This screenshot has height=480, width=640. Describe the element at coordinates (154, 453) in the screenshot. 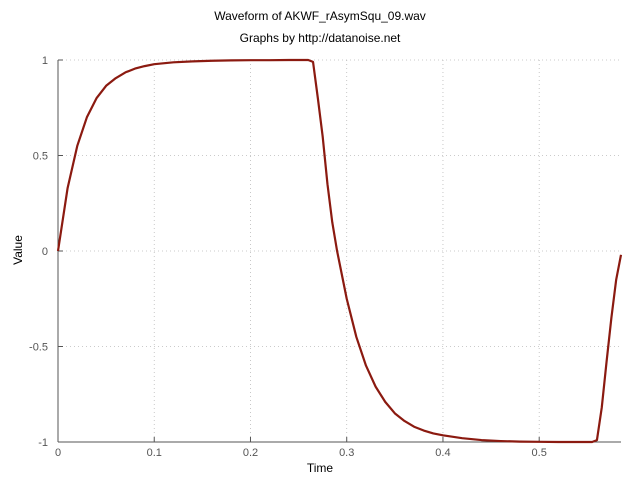

I see `x-tick-label: 0.1` at that location.